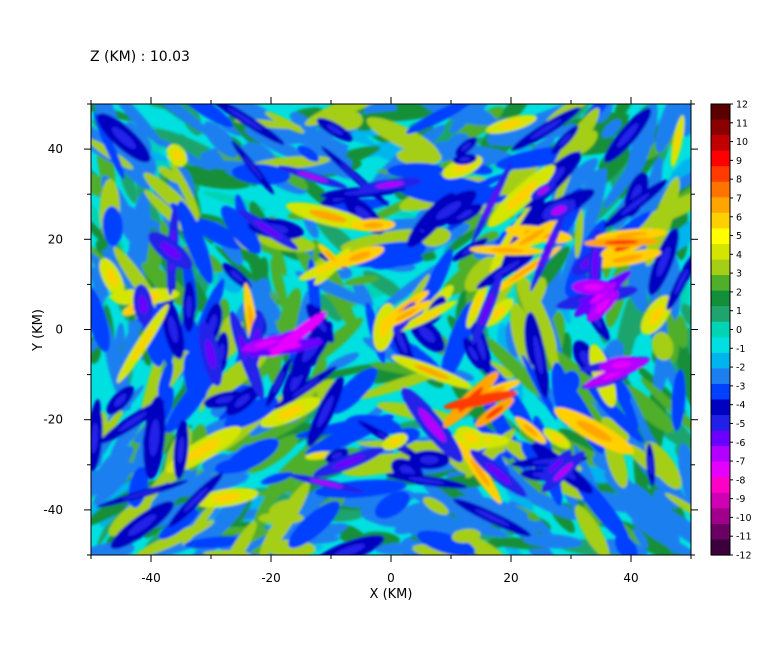  What do you see at coordinates (742, 142) in the screenshot?
I see `colorbar-label: 10` at bounding box center [742, 142].